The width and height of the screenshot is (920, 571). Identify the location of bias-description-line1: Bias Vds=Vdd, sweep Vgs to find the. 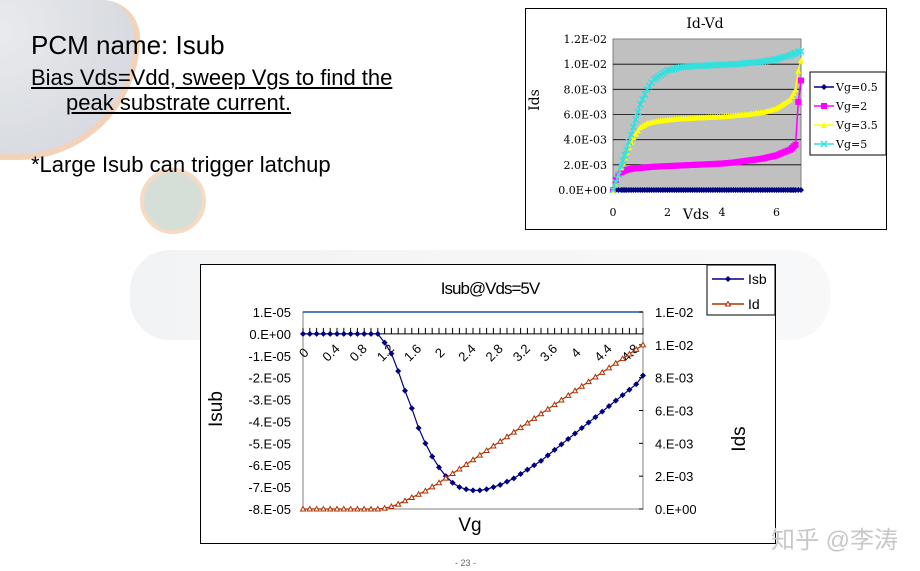
(212, 77).